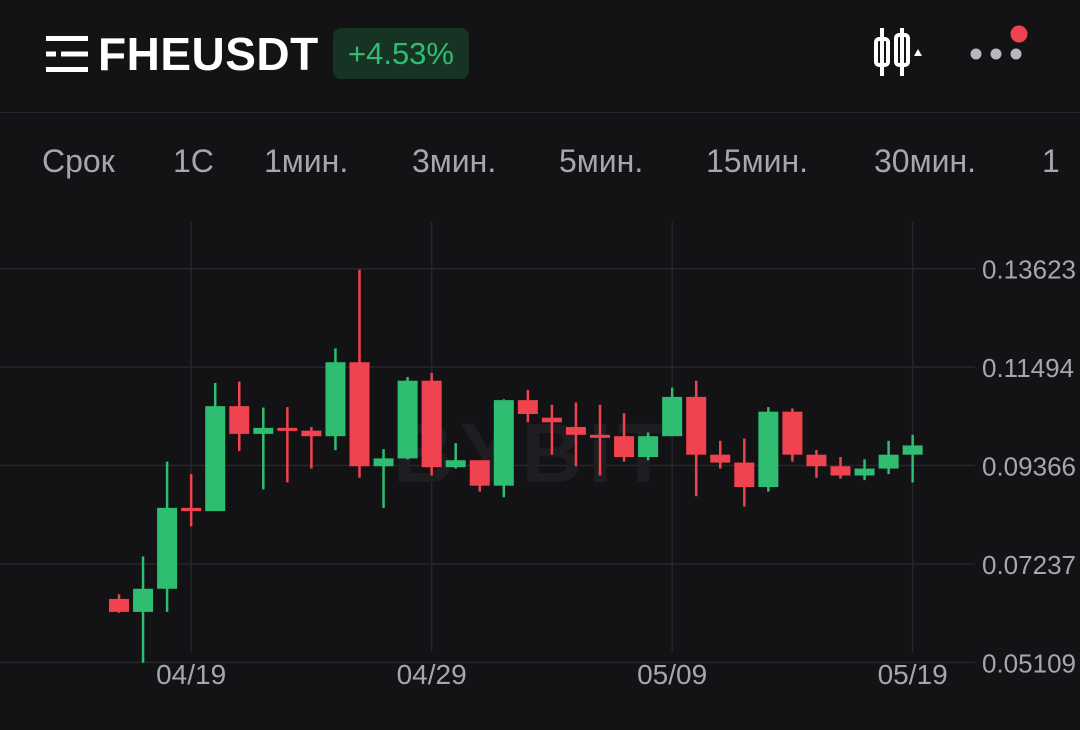 Image resolution: width=1080 pixels, height=730 pixels. I want to click on tab-30min: 30мин., so click(925, 161).